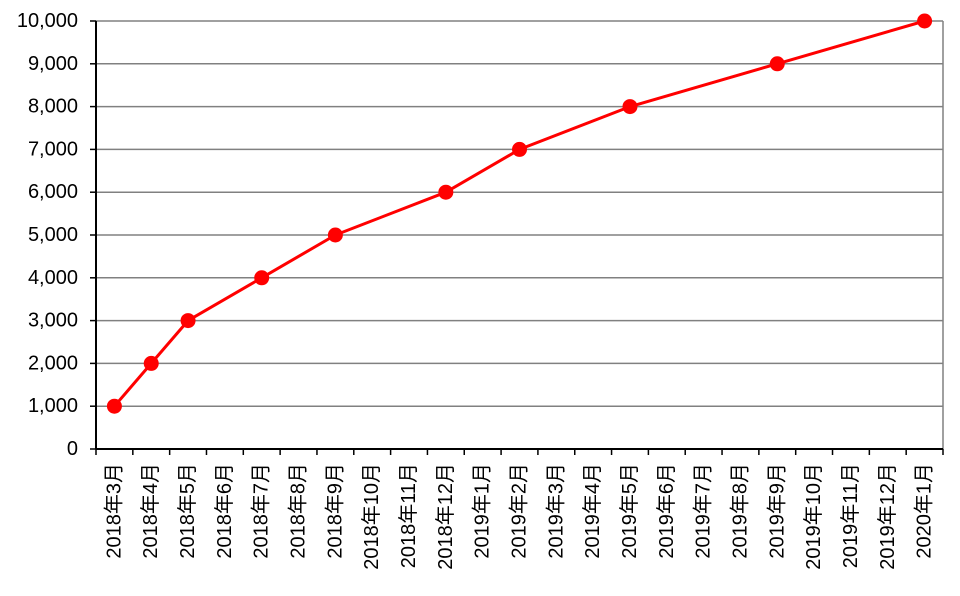  I want to click on x-axis-tick-label: 2019年5月, so click(629, 511).